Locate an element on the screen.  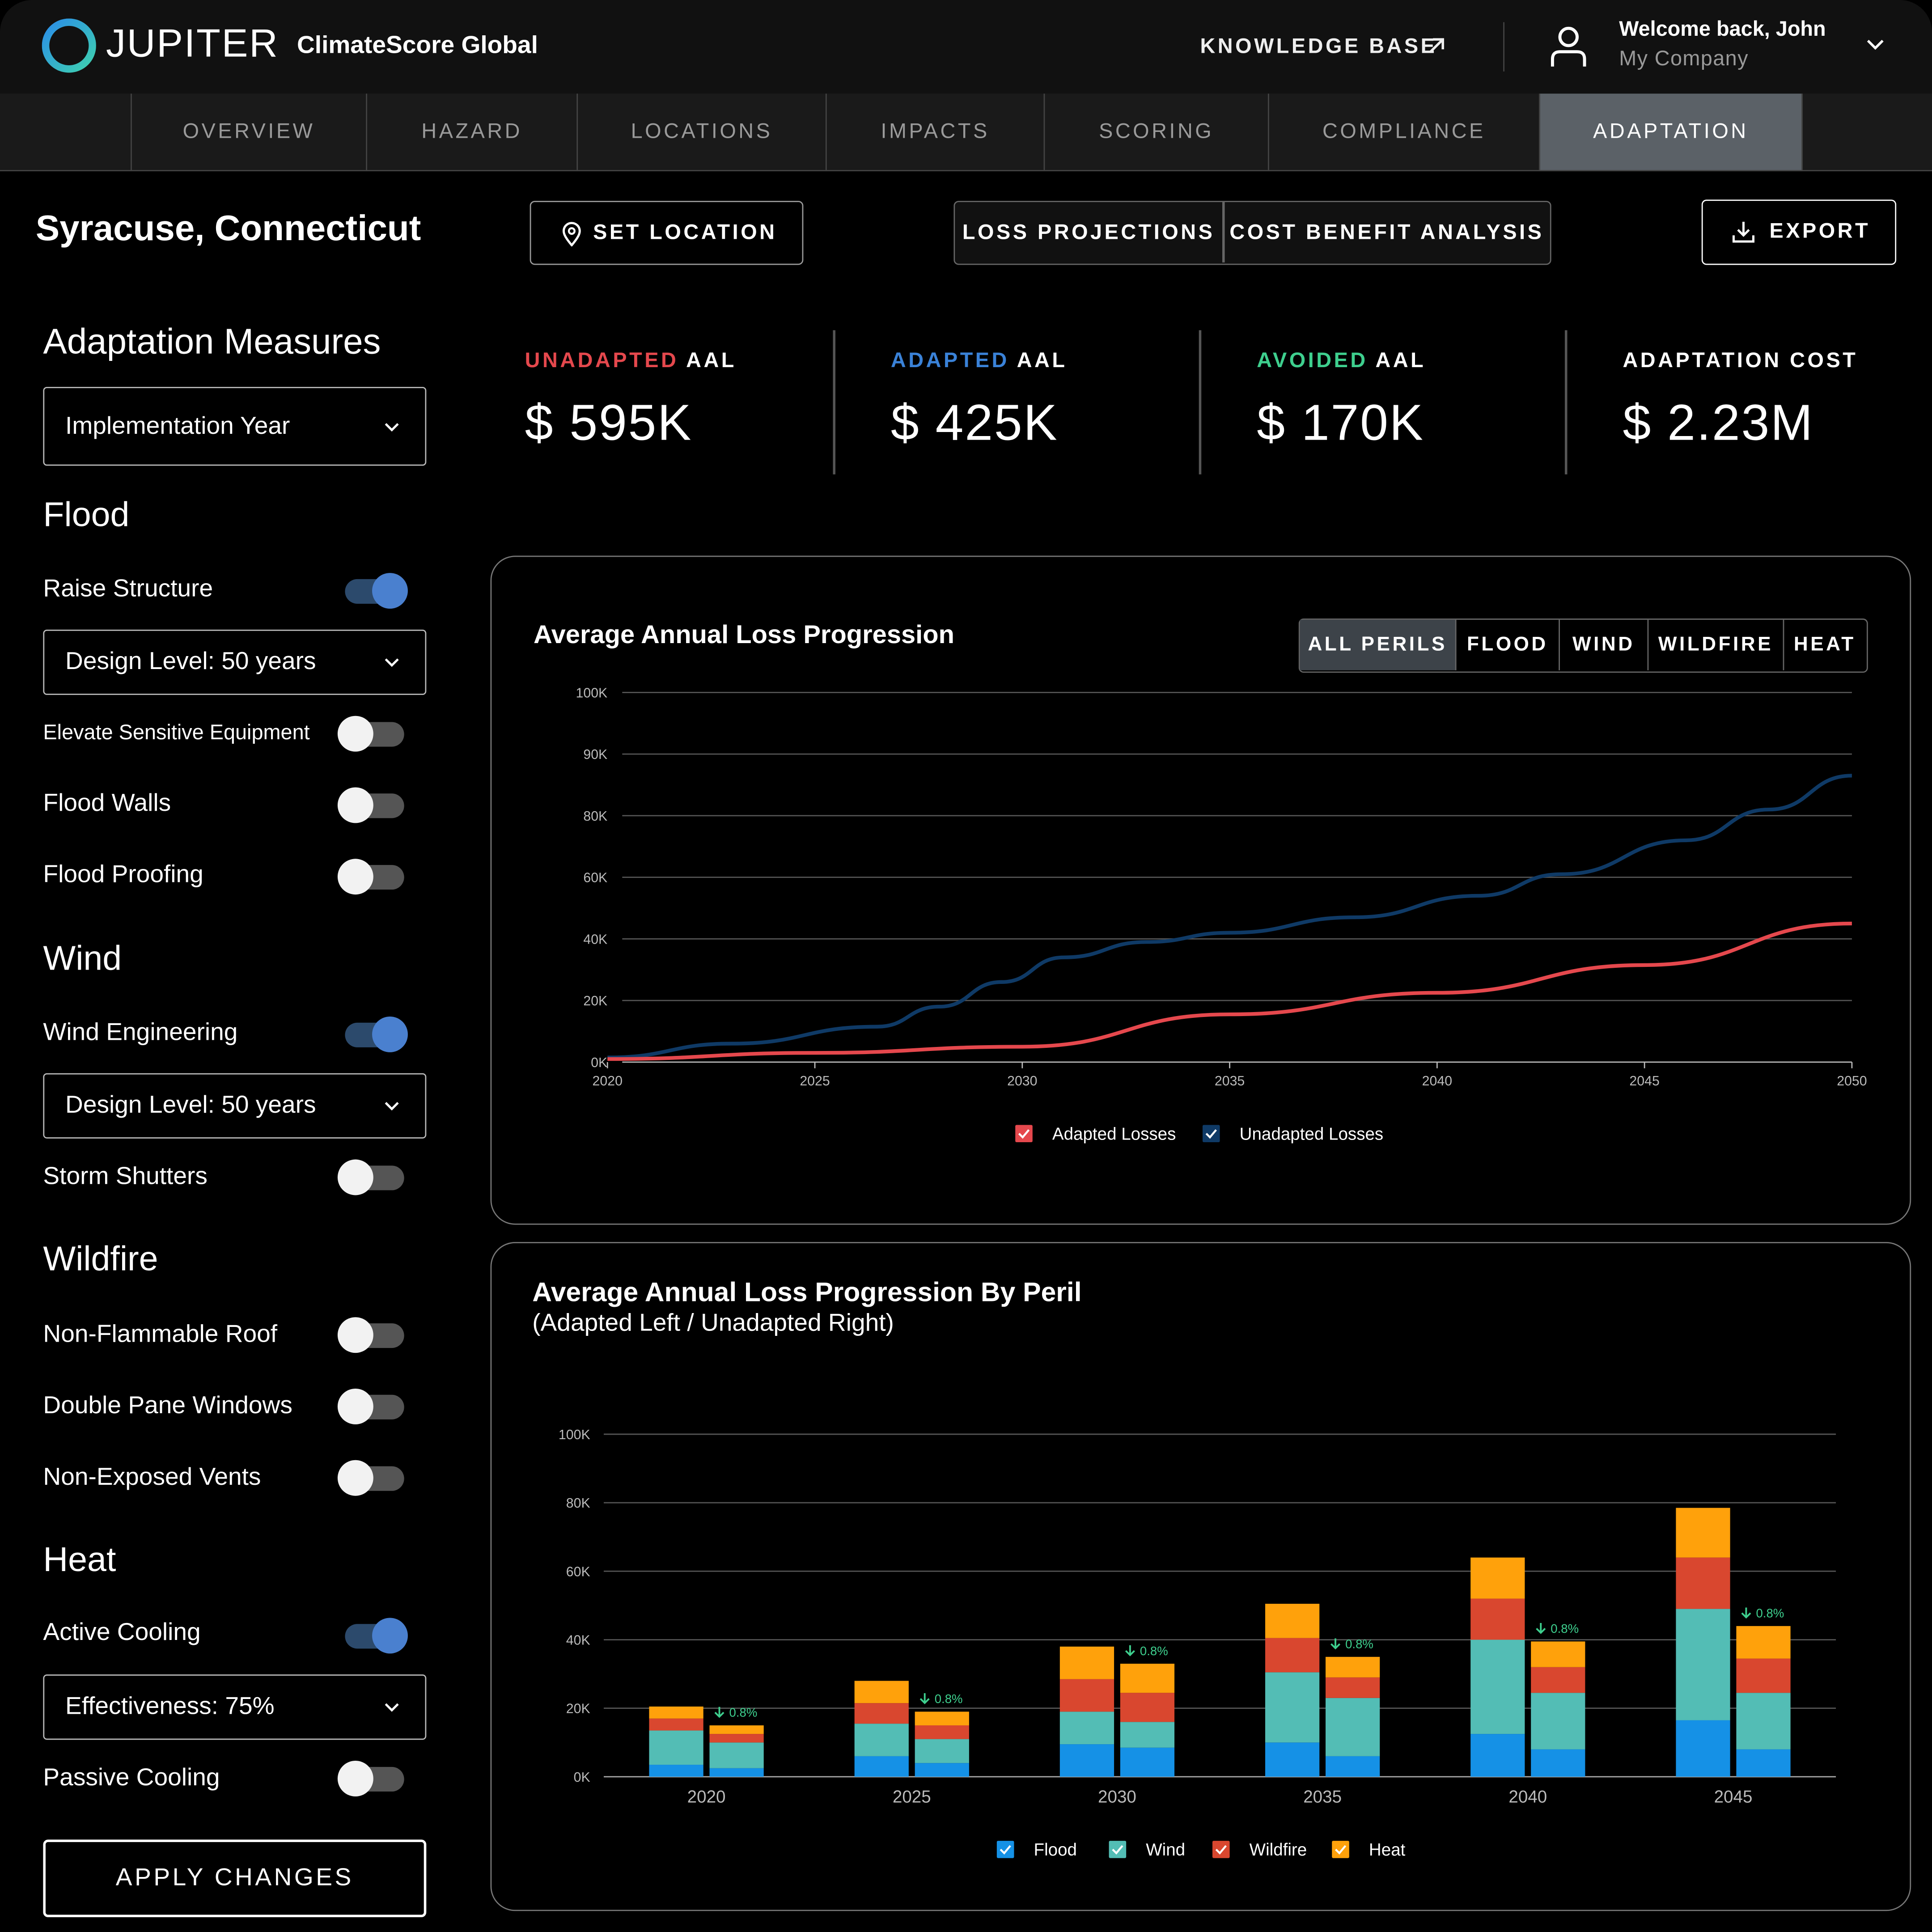
elevate-equipment-toggle is located at coordinates (372, 733).